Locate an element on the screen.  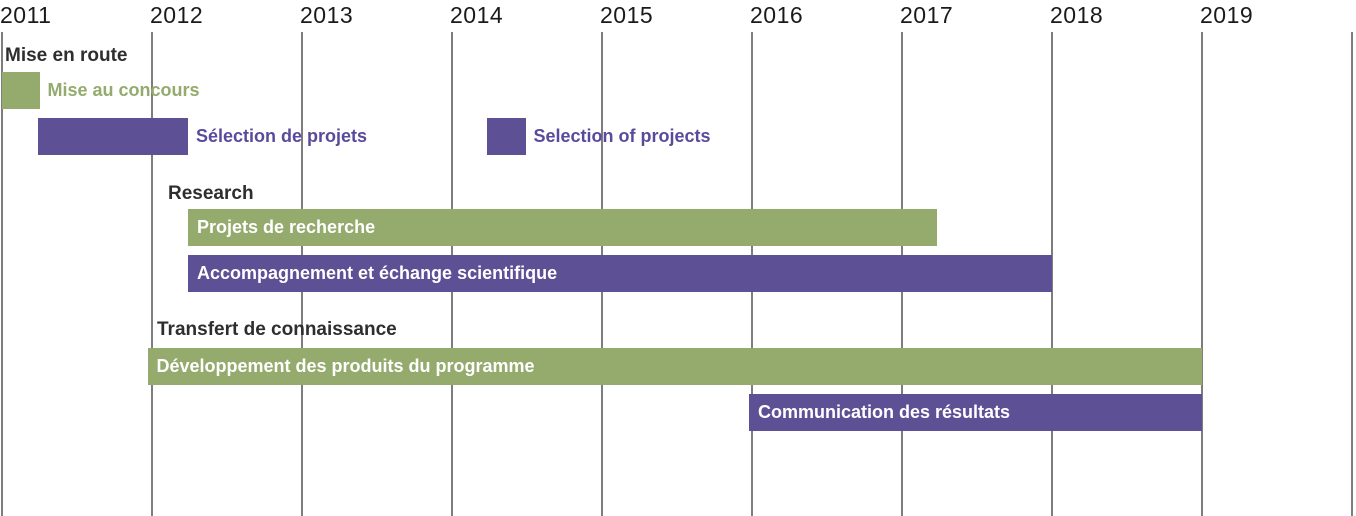
gridline-2018 is located at coordinates (1052, 274).